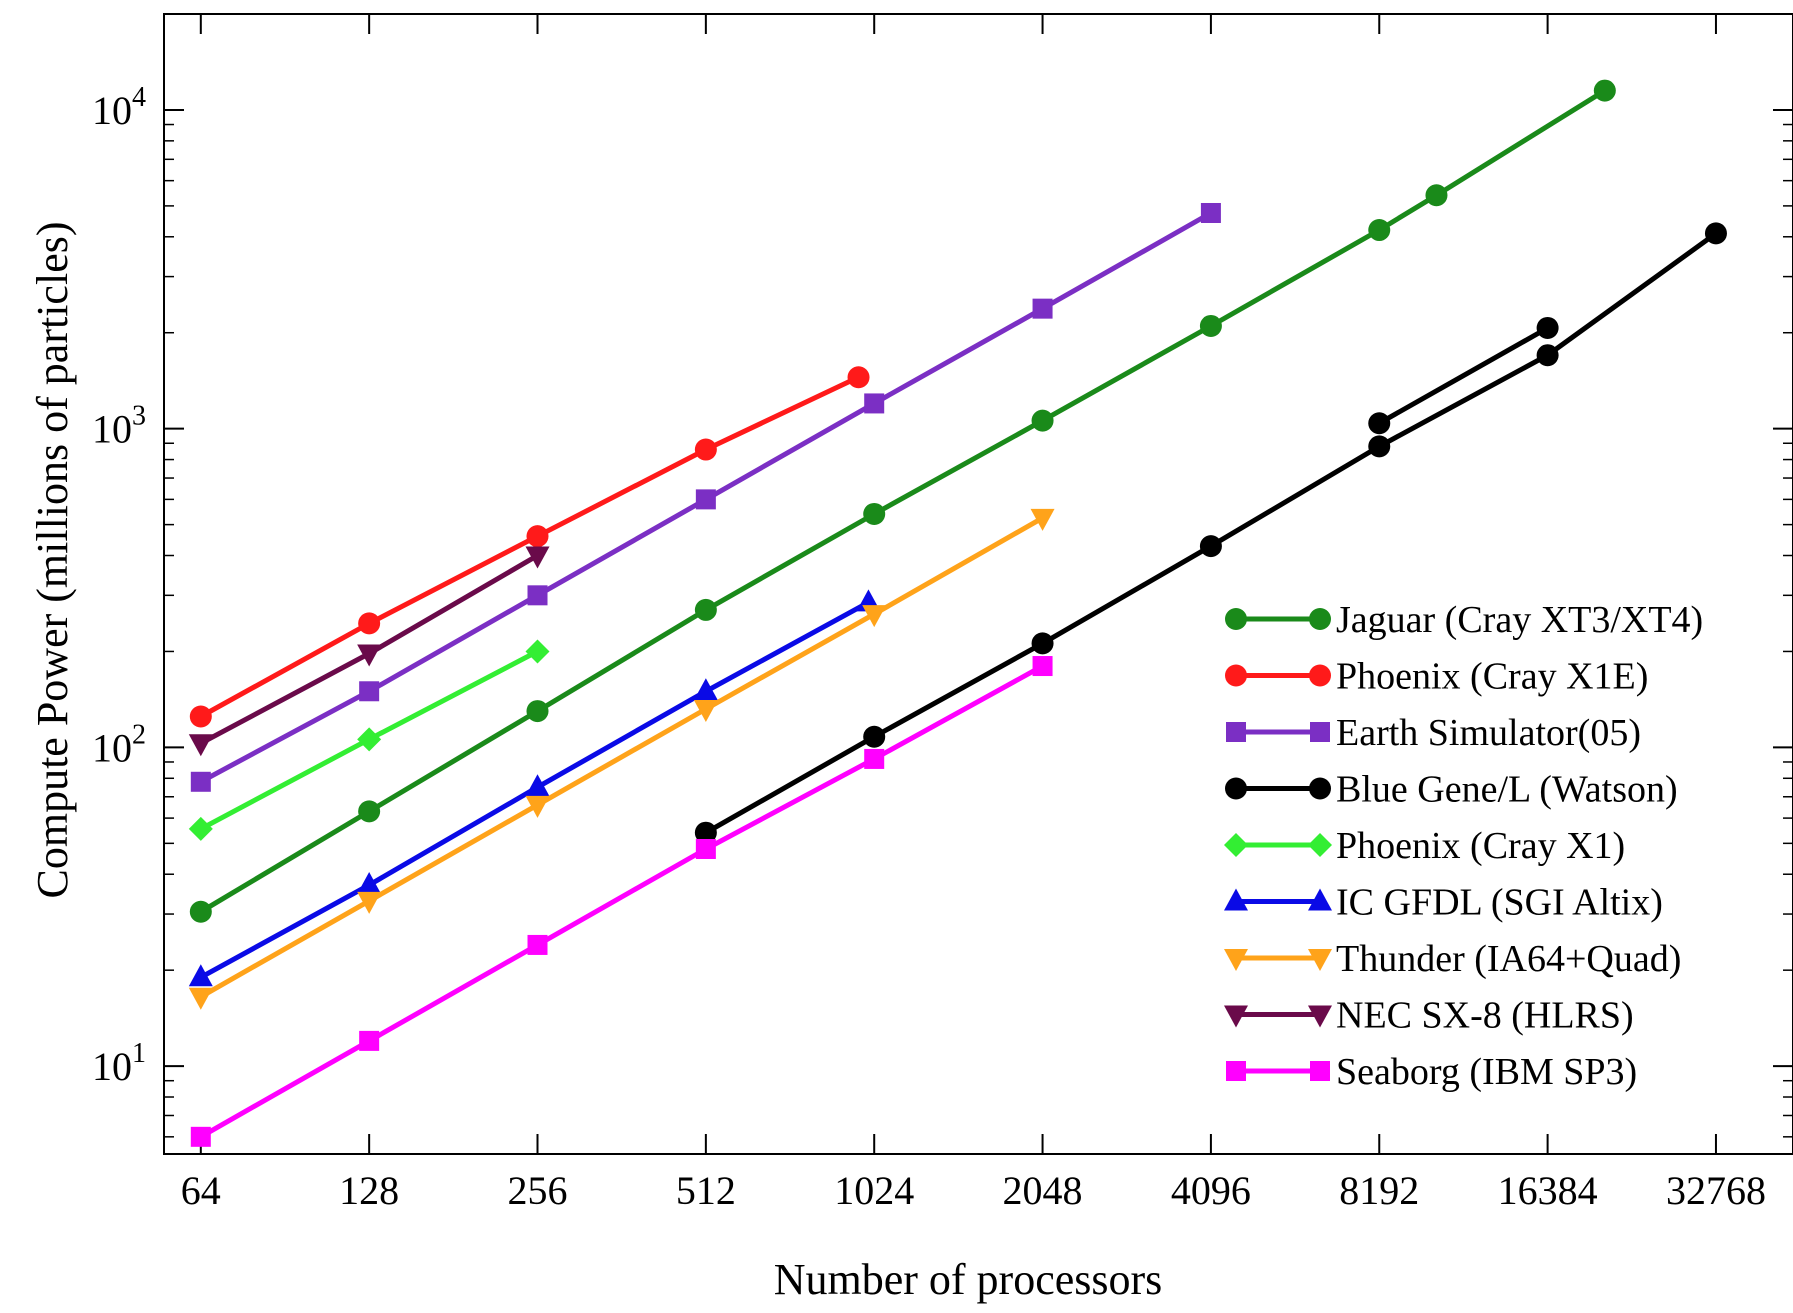 The image size is (1793, 1313). Describe the element at coordinates (1716, 1190) in the screenshot. I see `x-tick-label: 32768` at that location.